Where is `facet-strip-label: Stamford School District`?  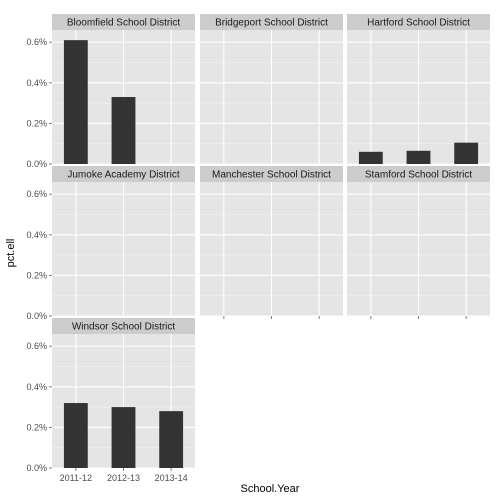
facet-strip-label: Stamford School District is located at coordinates (418, 175).